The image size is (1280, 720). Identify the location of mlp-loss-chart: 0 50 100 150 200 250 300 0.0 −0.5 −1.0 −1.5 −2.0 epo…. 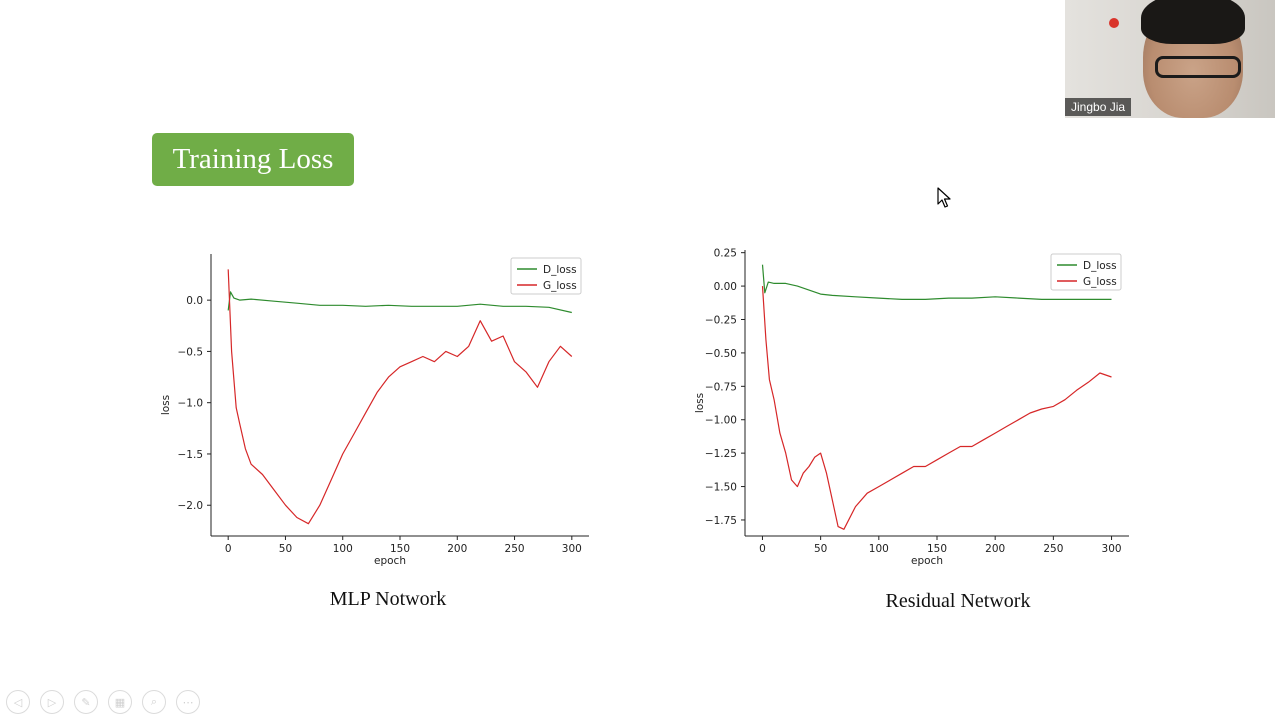
(374, 410).